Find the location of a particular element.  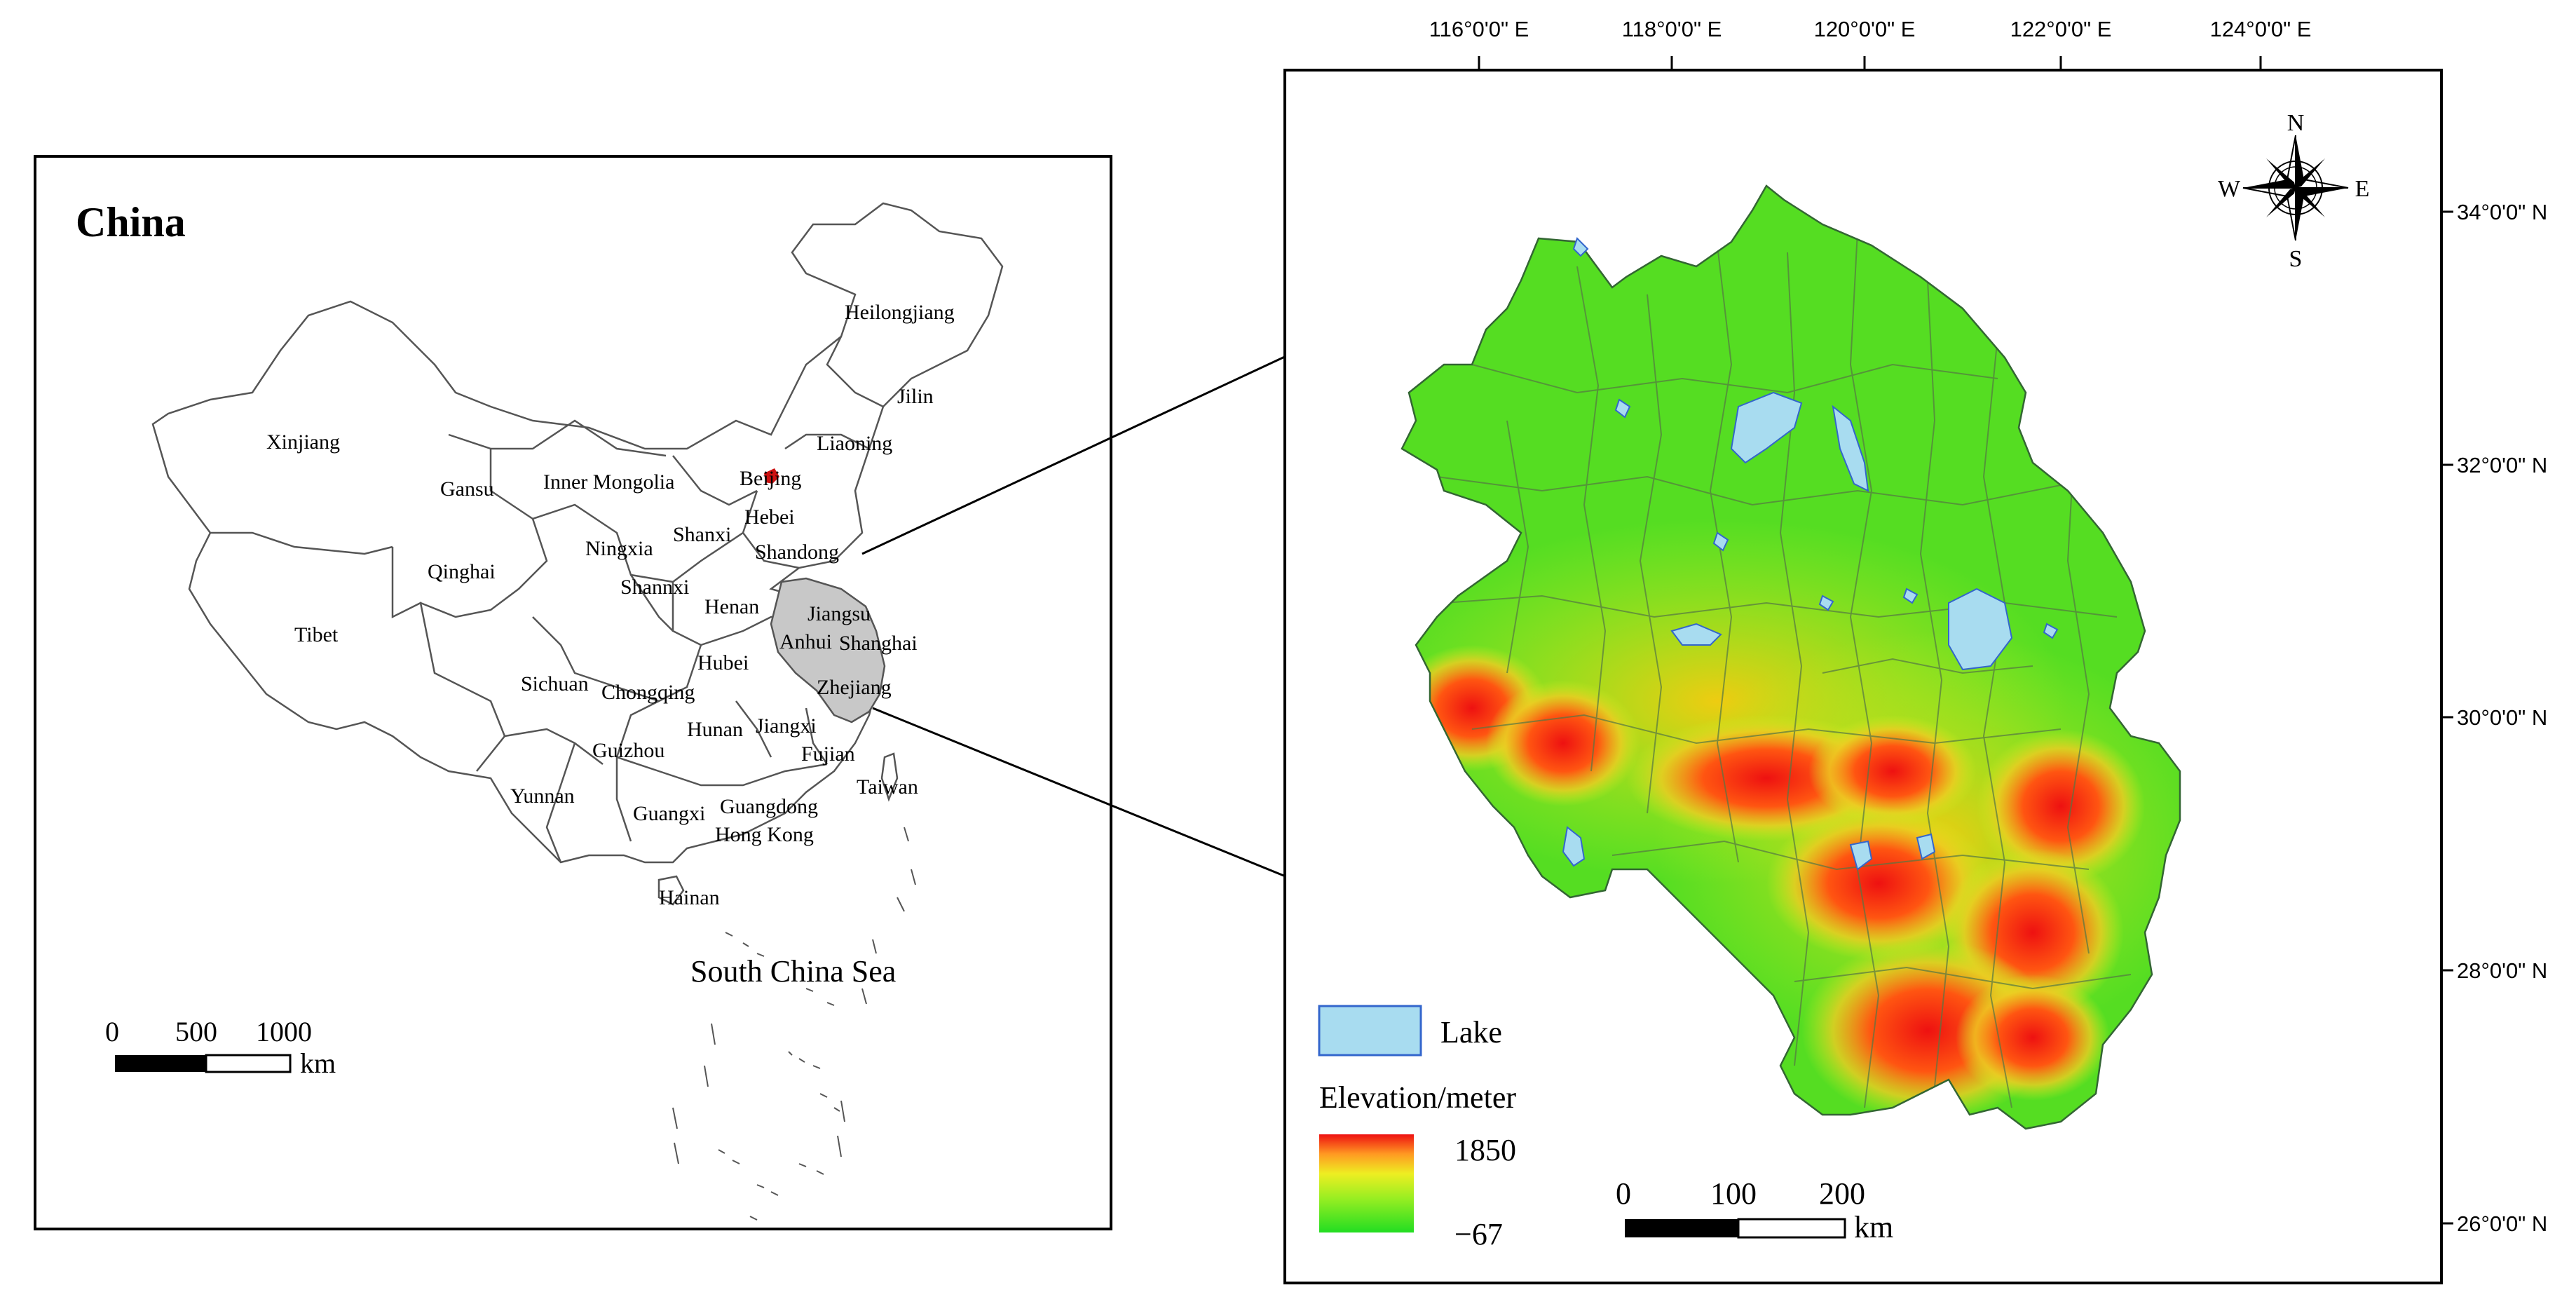

south-china-sea-islands is located at coordinates (794, 1024).